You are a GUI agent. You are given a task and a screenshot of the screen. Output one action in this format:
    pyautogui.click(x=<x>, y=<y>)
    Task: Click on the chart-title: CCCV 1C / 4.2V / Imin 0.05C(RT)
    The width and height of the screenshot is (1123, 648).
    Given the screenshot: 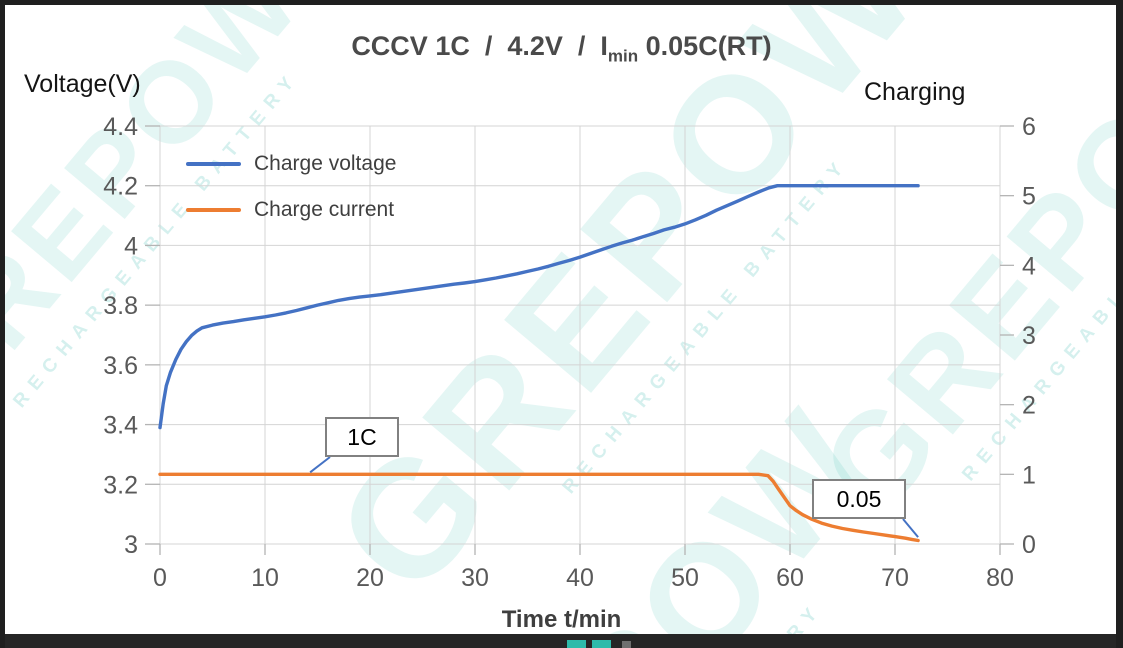 What is the action you would take?
    pyautogui.click(x=561, y=48)
    